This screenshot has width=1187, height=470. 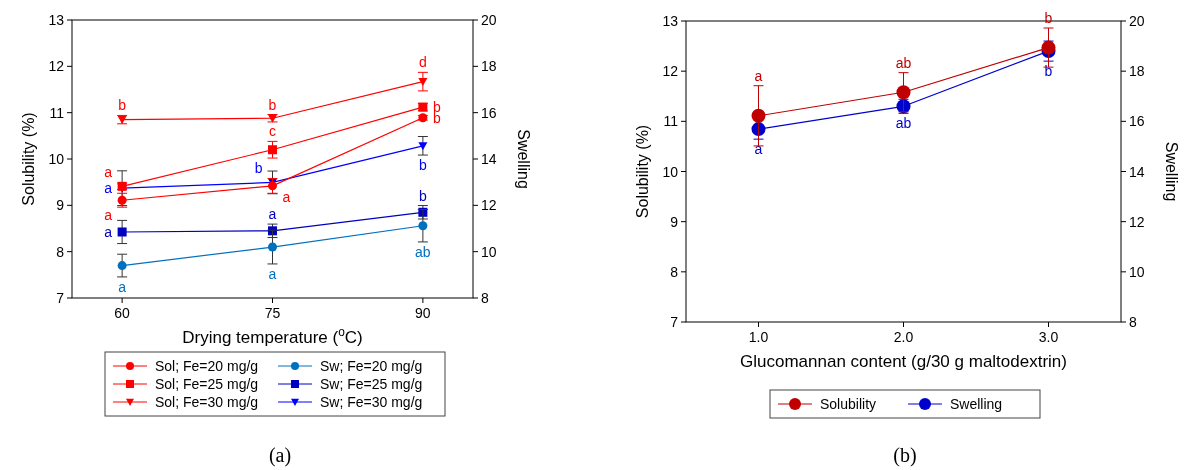 What do you see at coordinates (1048, 337) in the screenshot?
I see `x-tick-label: 3.0` at bounding box center [1048, 337].